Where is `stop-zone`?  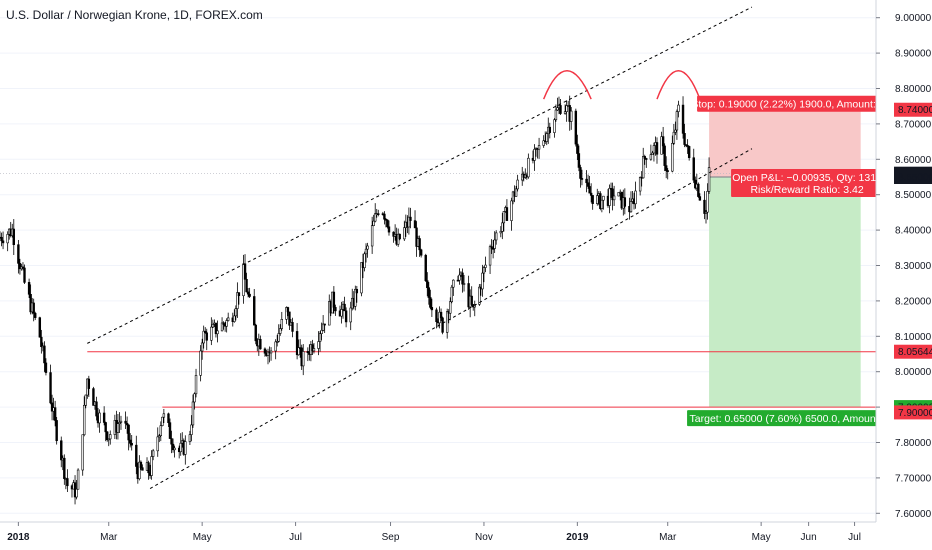
stop-zone is located at coordinates (785, 143).